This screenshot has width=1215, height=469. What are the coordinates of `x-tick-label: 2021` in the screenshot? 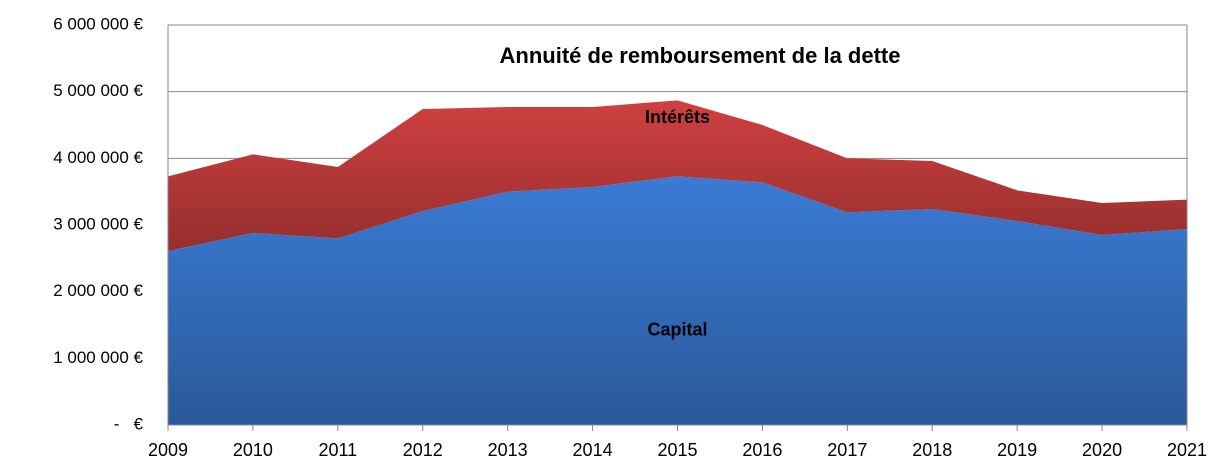 It's located at (1187, 450).